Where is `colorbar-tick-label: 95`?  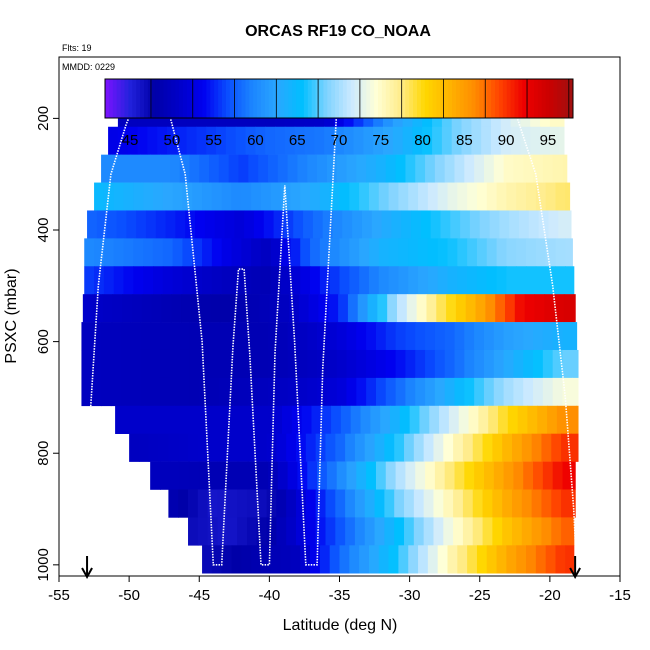 colorbar-tick-label: 95 is located at coordinates (548, 140).